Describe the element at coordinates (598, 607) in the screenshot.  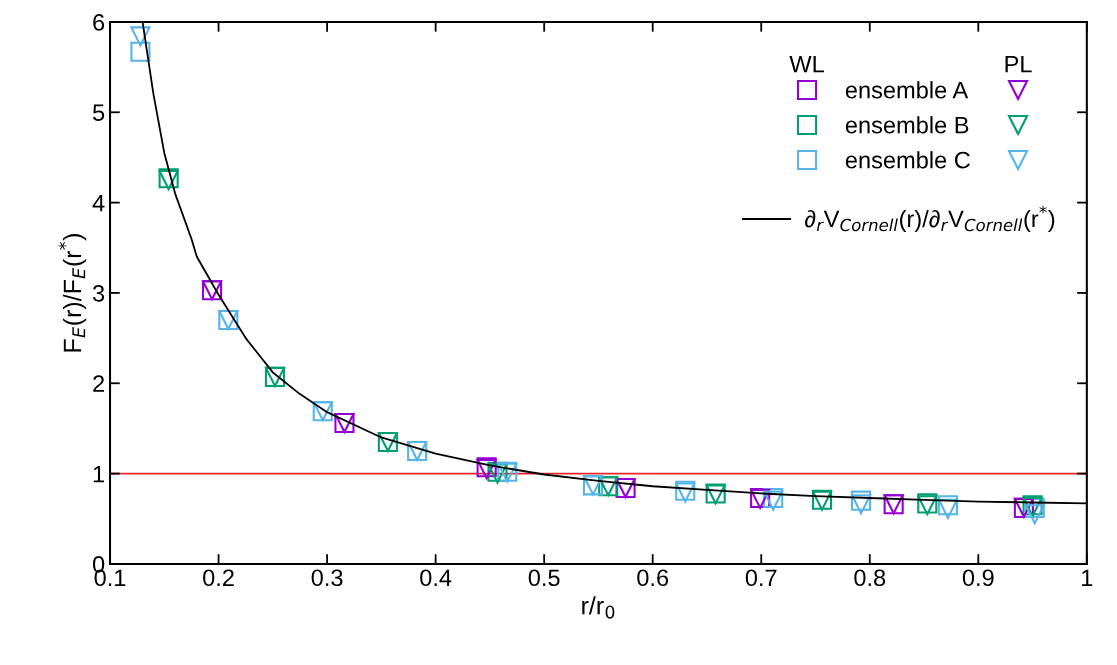
I see `x-axis-title: r/r$_{0}$` at that location.